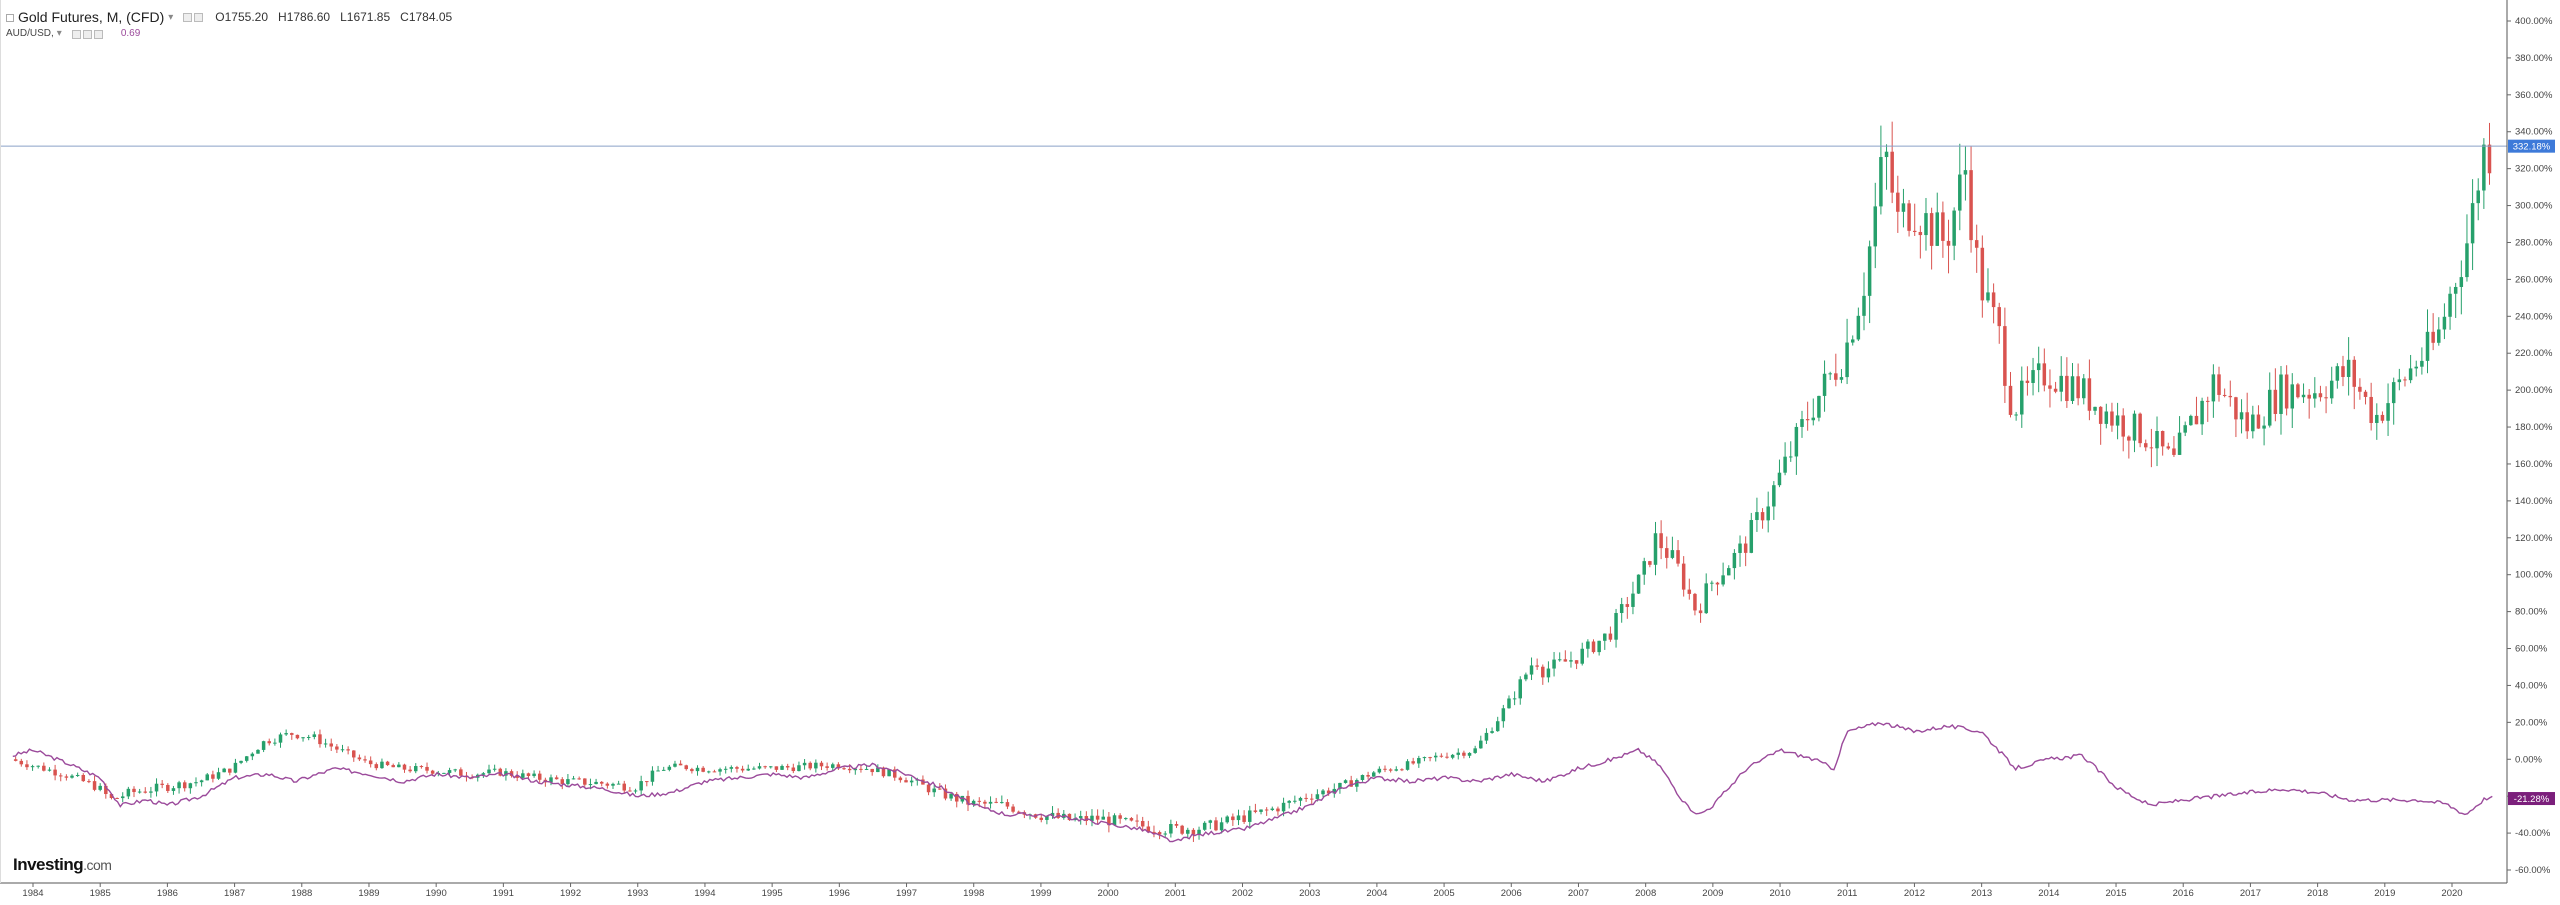 This screenshot has width=2560, height=905. I want to click on x-tick-label: 2009, so click(1712, 893).